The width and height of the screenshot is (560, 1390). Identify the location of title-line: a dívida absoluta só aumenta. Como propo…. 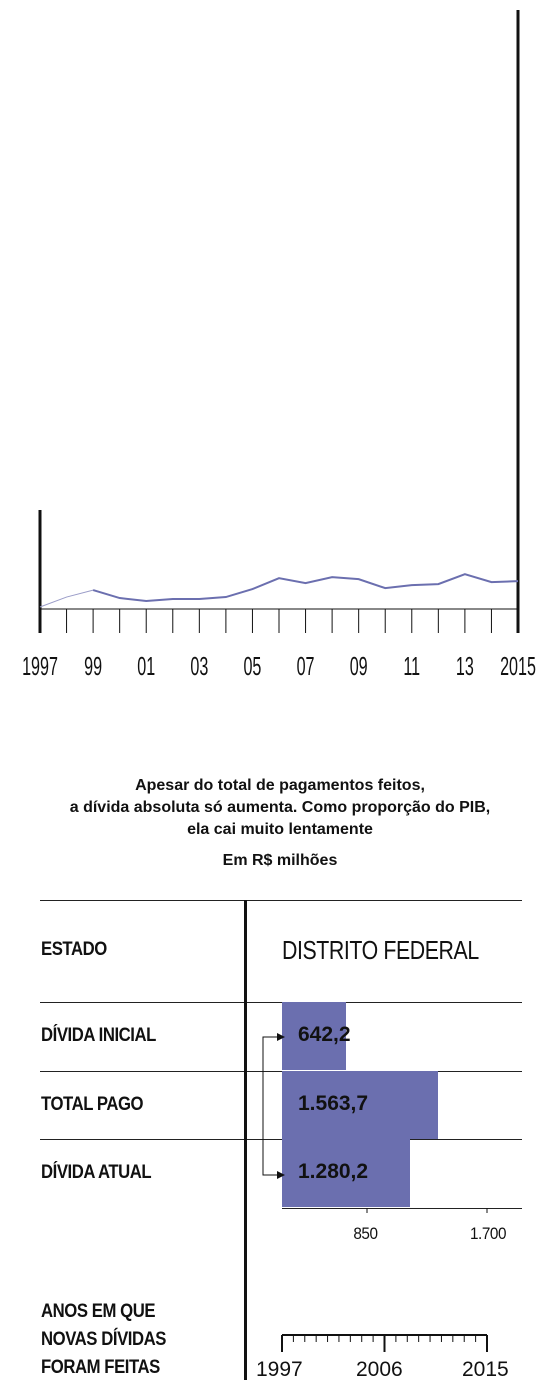
(280, 807).